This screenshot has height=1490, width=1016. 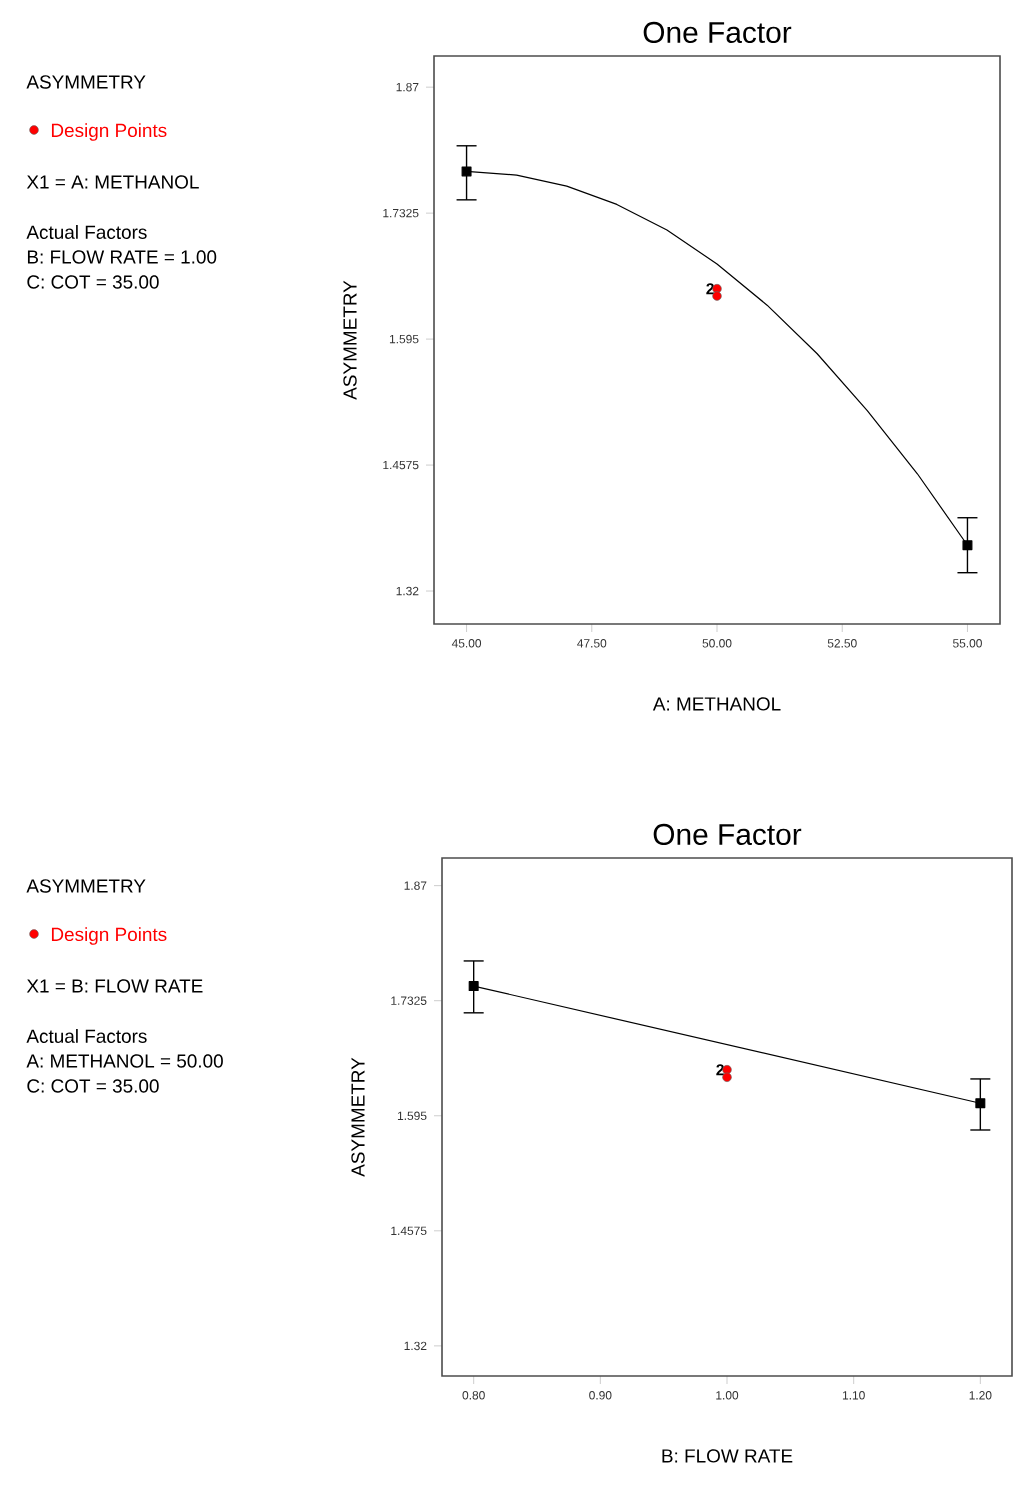 What do you see at coordinates (727, 1456) in the screenshot?
I see `x-axis-title: B: FLOW RATE` at bounding box center [727, 1456].